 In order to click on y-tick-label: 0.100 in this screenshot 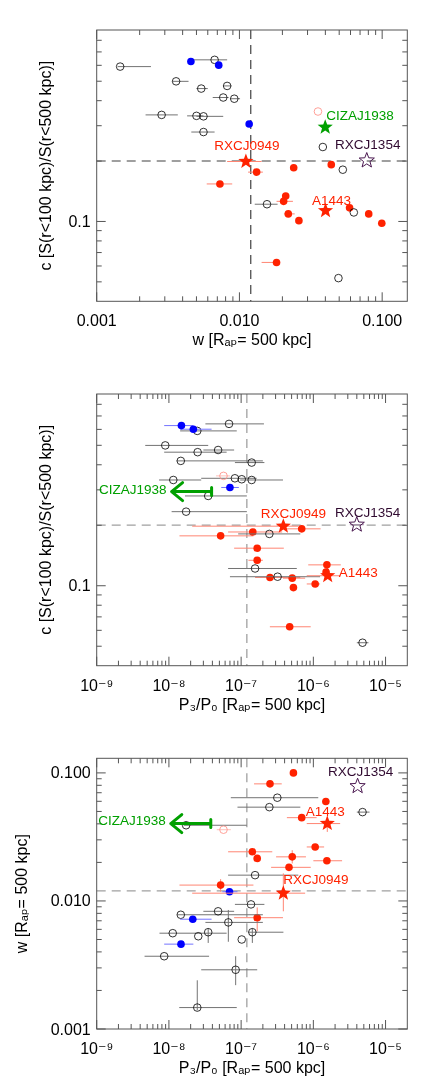, I will do `click(70, 773)`.